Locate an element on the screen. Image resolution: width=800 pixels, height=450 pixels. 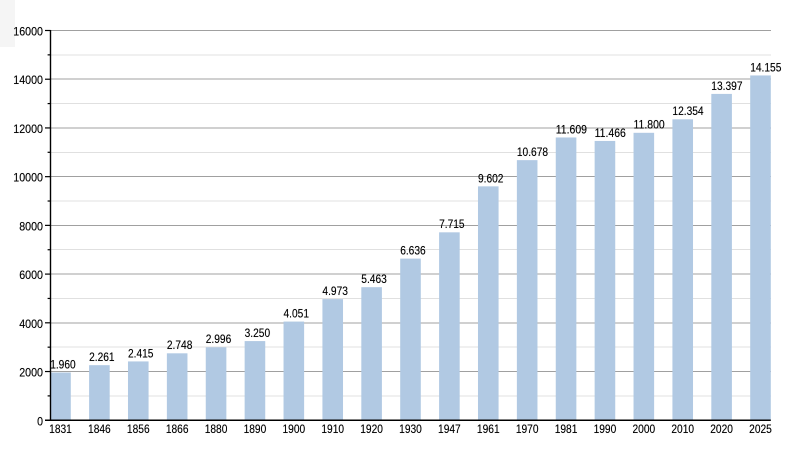
svg-text: 10.678 is located at coordinates (532, 152).